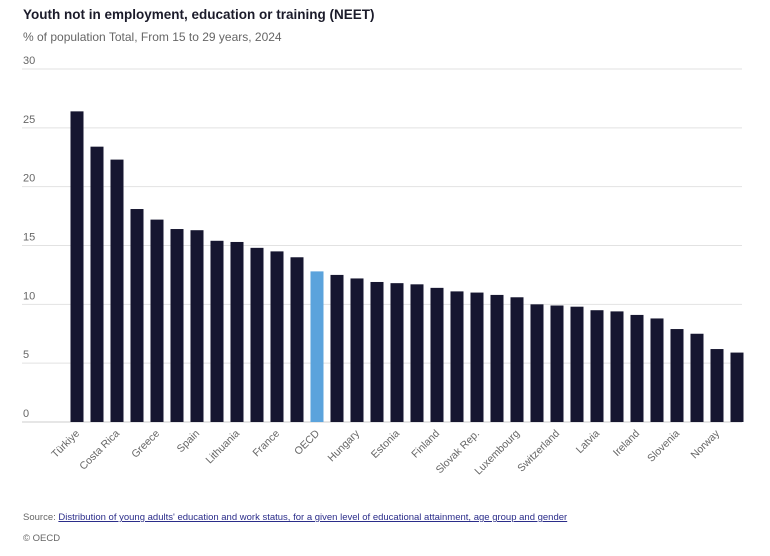 This screenshot has height=556, width=770. Describe the element at coordinates (677, 375) in the screenshot. I see `bar-slovenia` at that location.